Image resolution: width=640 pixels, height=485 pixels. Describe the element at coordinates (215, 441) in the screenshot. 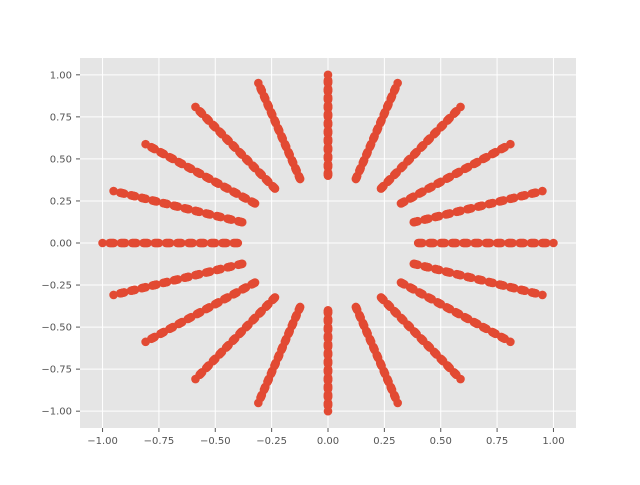

I see `x-tick-label: −0.50` at that location.